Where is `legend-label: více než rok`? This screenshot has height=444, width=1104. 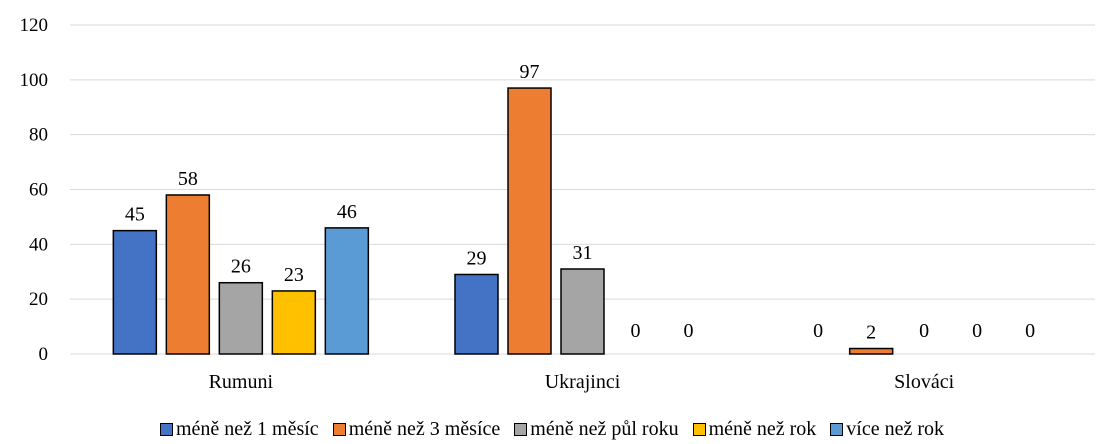 legend-label: více než rok is located at coordinates (895, 429).